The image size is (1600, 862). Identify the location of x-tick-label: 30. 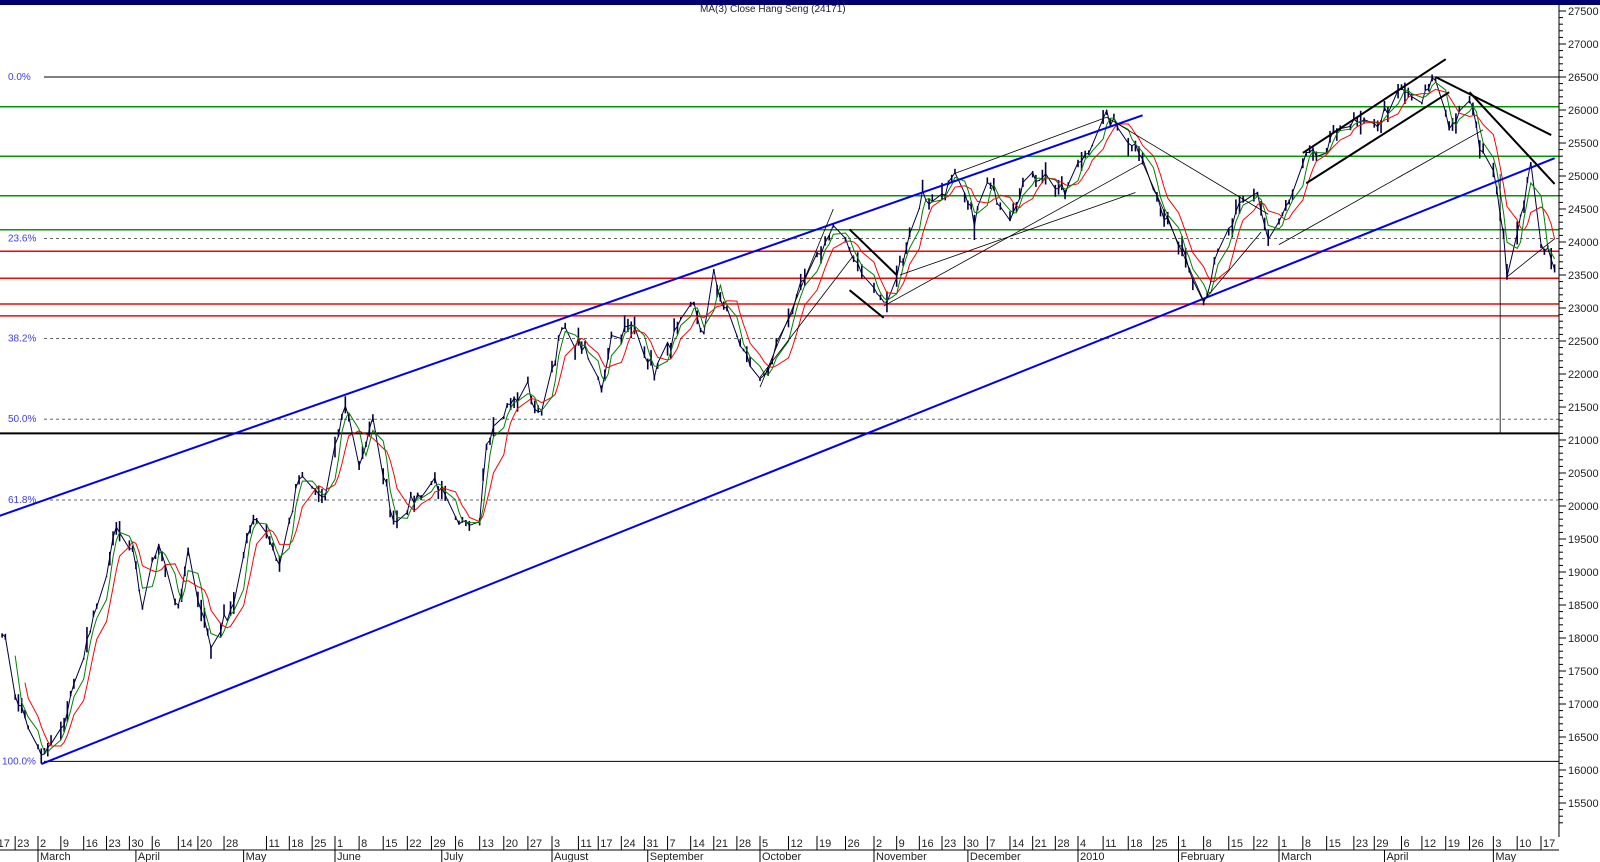
(137, 844).